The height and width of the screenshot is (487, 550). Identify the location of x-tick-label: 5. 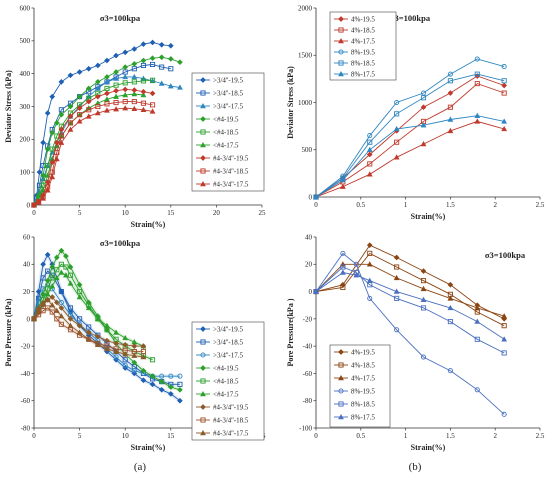
(80, 436).